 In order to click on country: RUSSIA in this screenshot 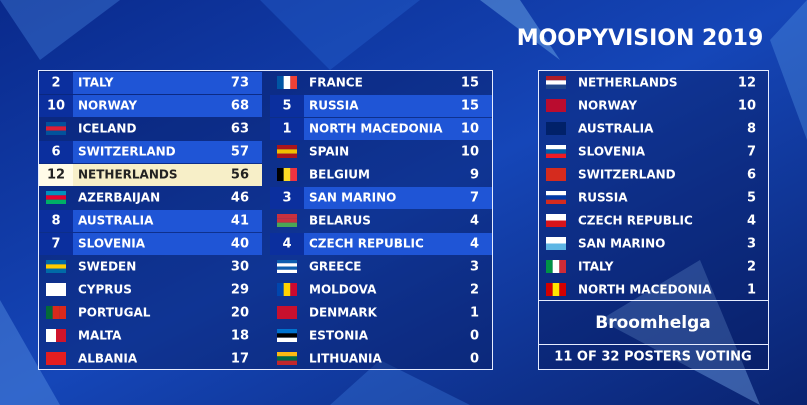, I will do `click(334, 106)`.